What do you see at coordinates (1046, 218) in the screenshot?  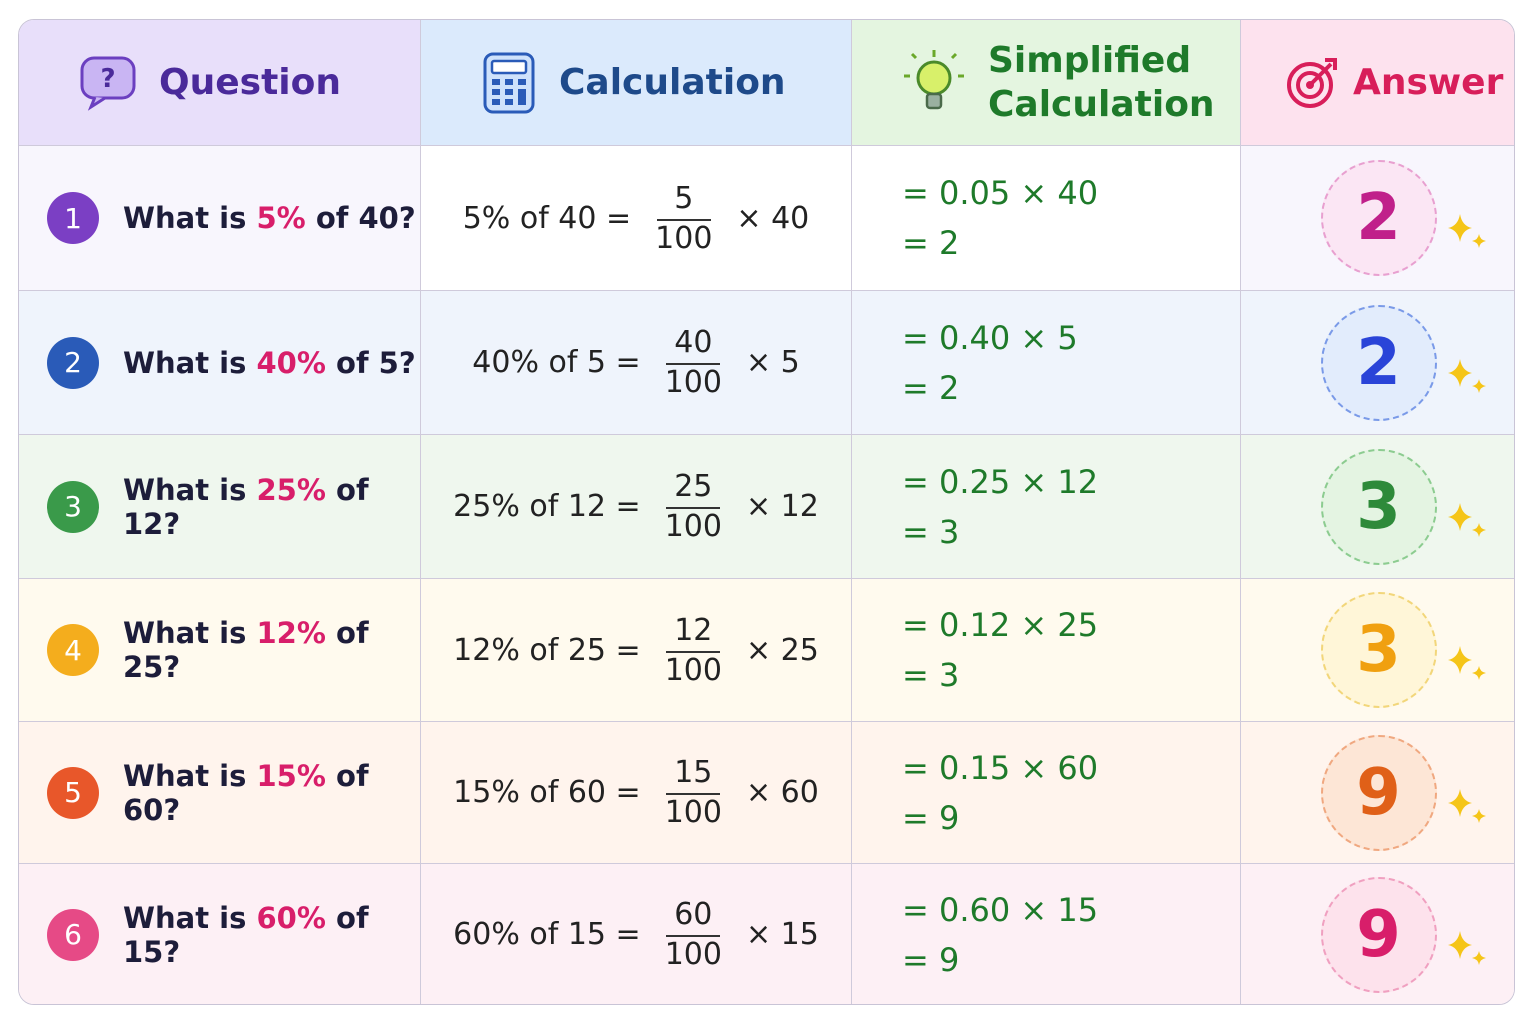 I see `simplified-cell: = 0.05 × 40 = 2` at bounding box center [1046, 218].